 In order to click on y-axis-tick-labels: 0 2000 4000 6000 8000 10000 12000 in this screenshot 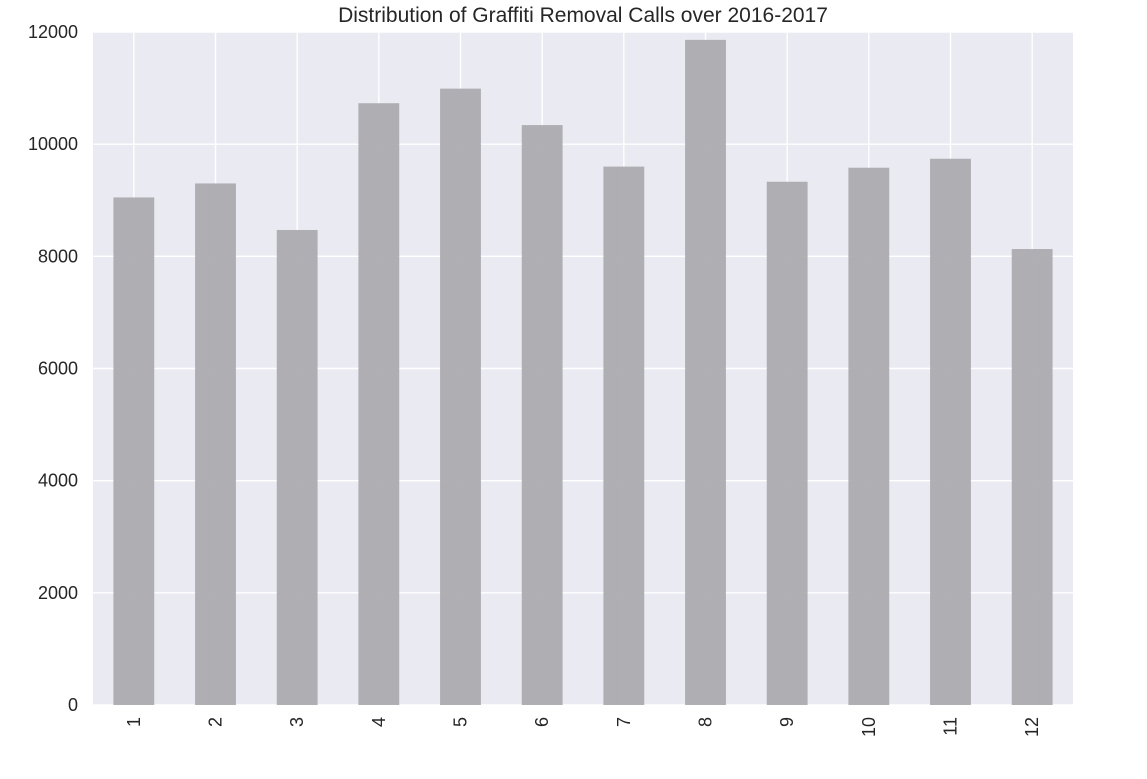, I will do `click(53, 368)`.